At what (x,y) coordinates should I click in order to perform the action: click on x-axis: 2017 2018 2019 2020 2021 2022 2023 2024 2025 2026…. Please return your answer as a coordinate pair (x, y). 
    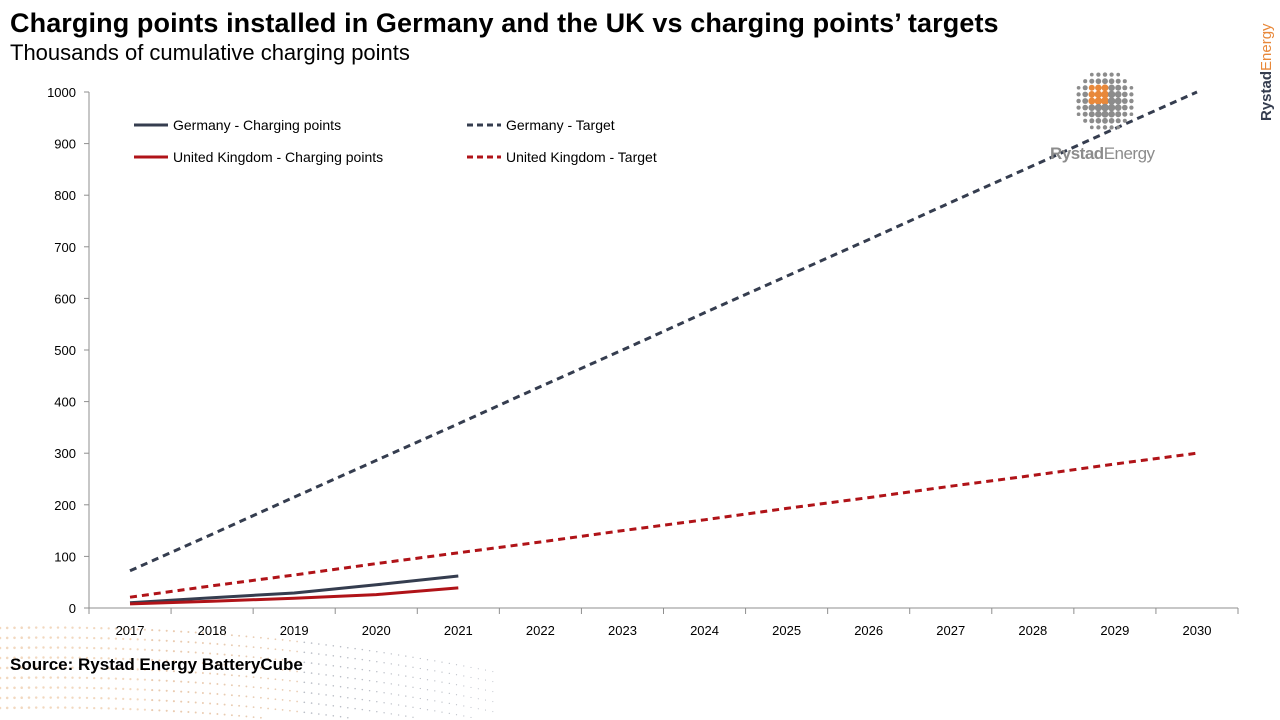
    Looking at the image, I should click on (663, 623).